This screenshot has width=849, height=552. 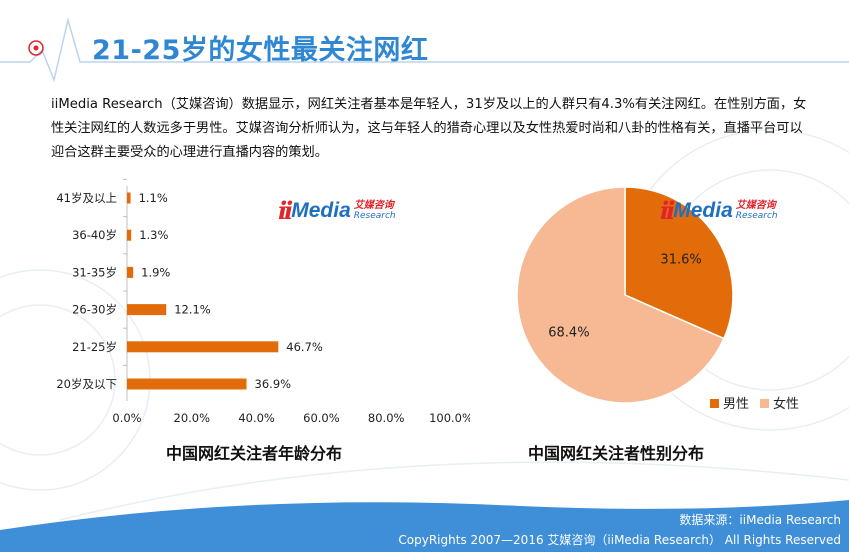 What do you see at coordinates (273, 384) in the screenshot?
I see `bar-value-label: 36.9%` at bounding box center [273, 384].